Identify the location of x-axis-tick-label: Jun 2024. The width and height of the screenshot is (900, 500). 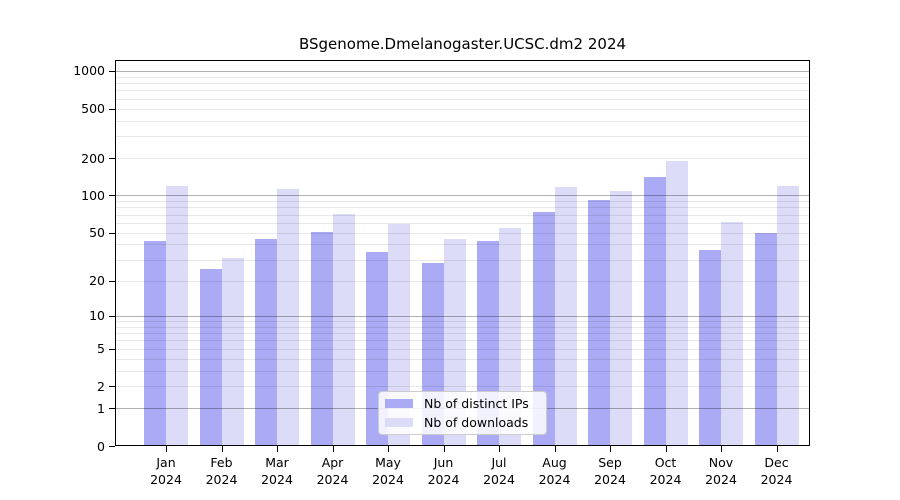
(444, 471).